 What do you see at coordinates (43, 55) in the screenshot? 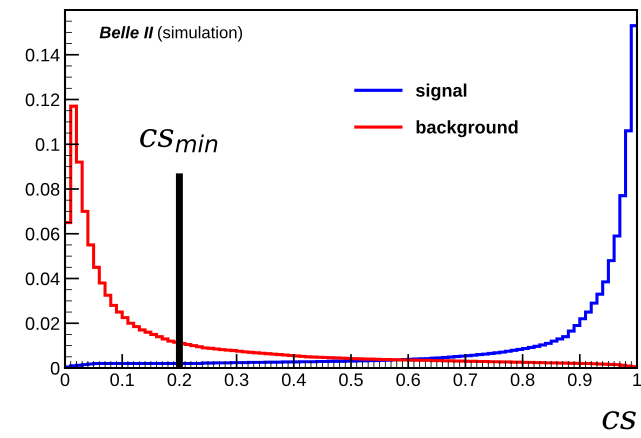
I see `y-tick-label: 0.14` at bounding box center [43, 55].